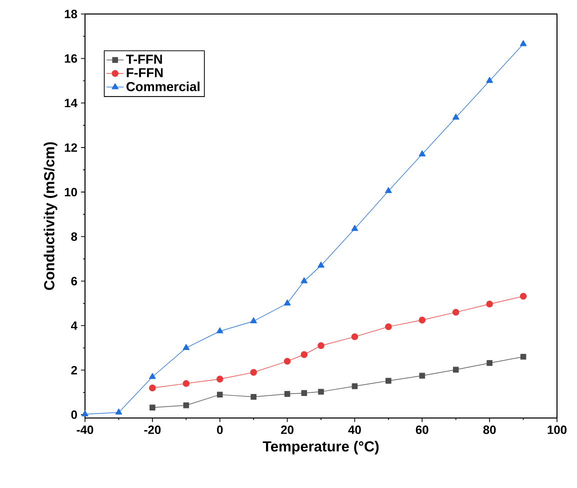 The height and width of the screenshot is (488, 577). I want to click on y-tick-label: 4, so click(74, 326).